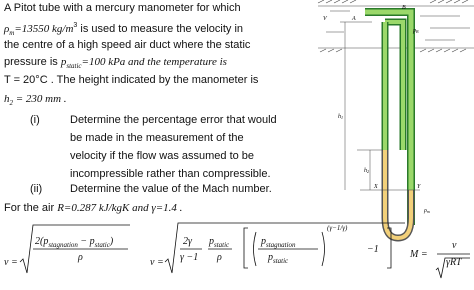 This screenshot has width=474, height=290. I want to click on symbol: γ, so click(153, 208).